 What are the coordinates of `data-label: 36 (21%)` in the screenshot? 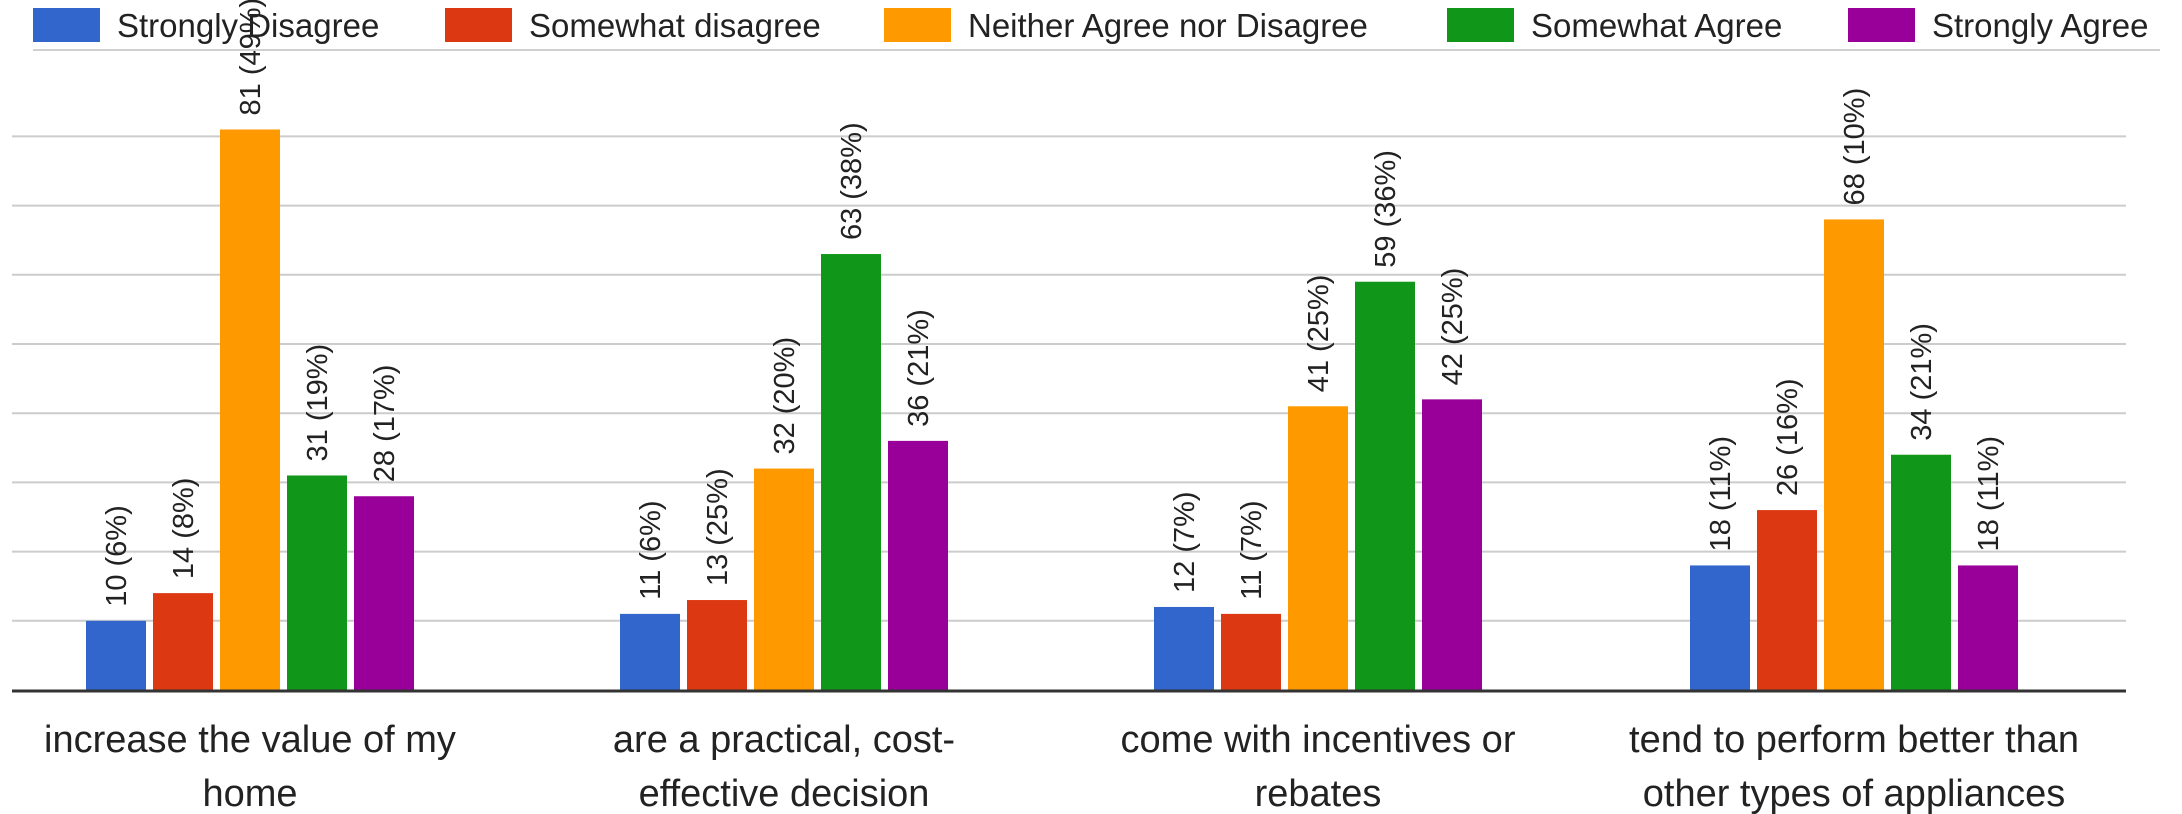 It's located at (919, 368).